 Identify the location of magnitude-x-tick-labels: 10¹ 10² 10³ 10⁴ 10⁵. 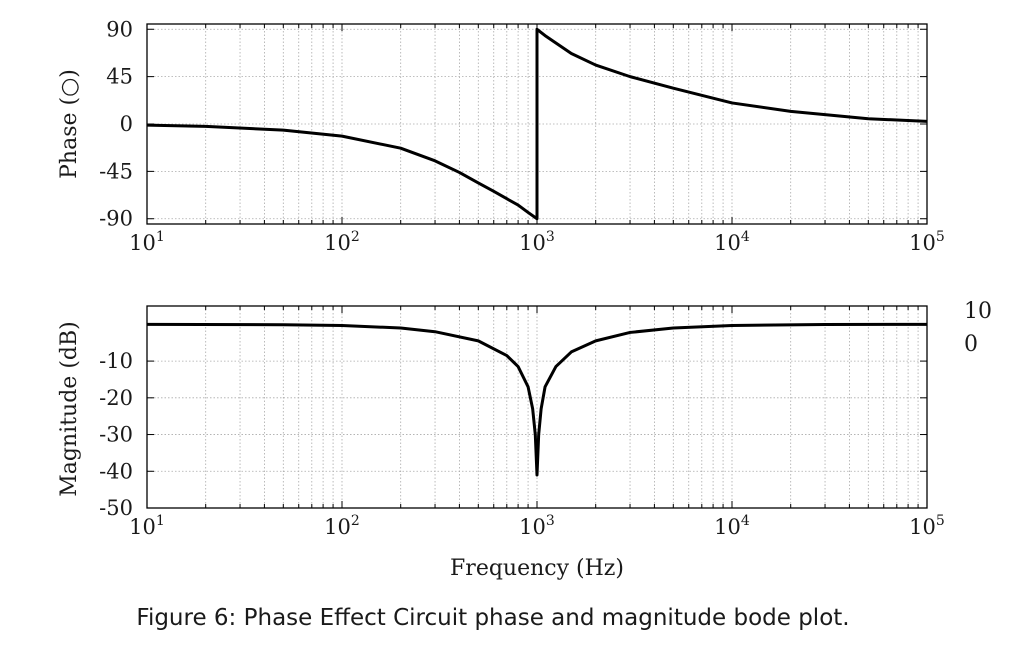
(537, 526).